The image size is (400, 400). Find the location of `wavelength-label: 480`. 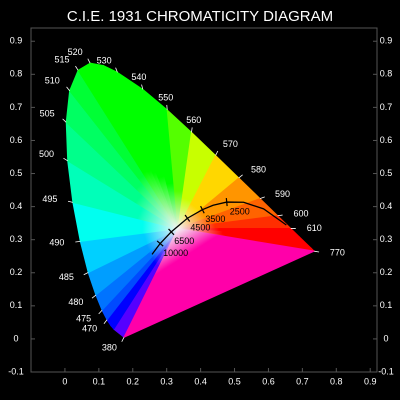

wavelength-label: 480 is located at coordinates (75, 302).